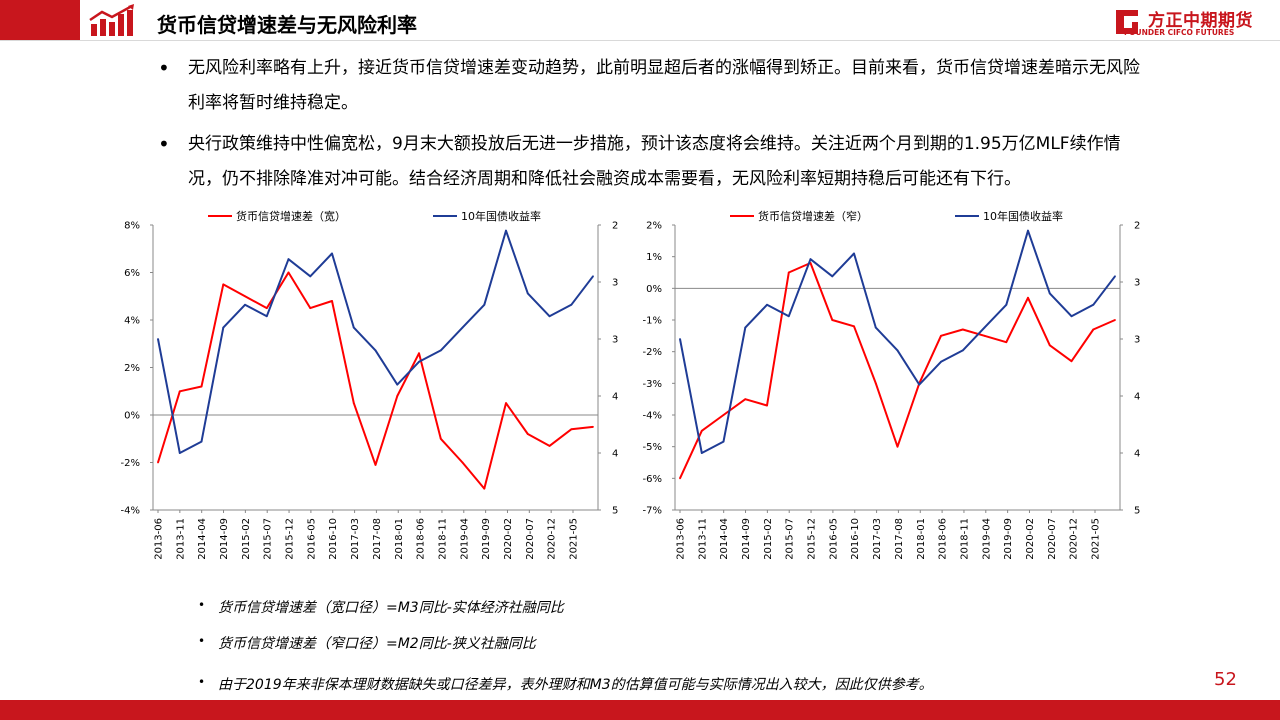 This screenshot has height=720, width=1280. What do you see at coordinates (442, 539) in the screenshot?
I see `x-tick-label: 2018-11` at bounding box center [442, 539].